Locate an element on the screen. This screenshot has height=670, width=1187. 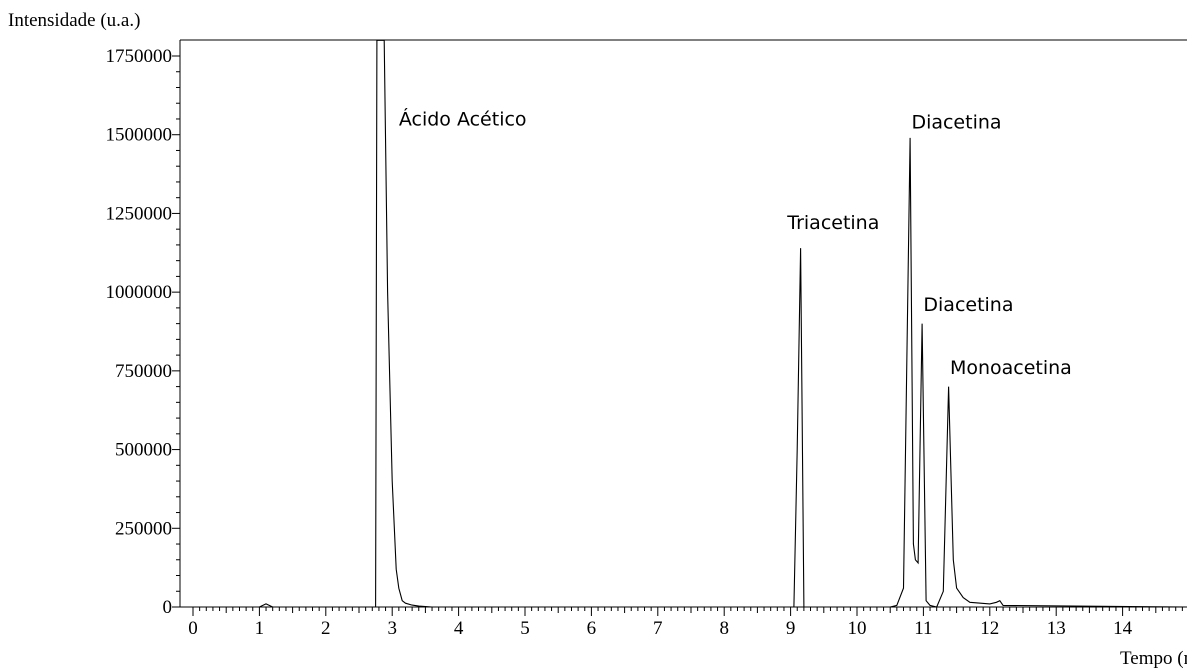
y-tick-label: 1500000 is located at coordinates (139, 135).